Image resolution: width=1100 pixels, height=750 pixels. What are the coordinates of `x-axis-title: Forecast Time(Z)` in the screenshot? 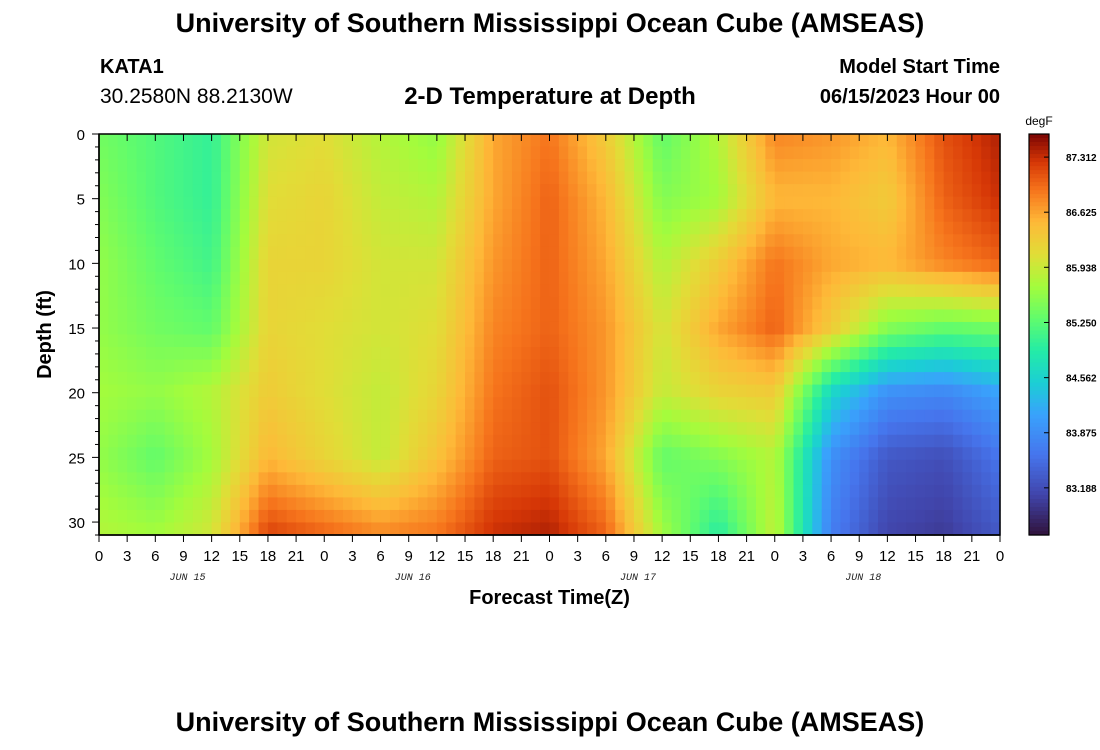 It's located at (549, 598).